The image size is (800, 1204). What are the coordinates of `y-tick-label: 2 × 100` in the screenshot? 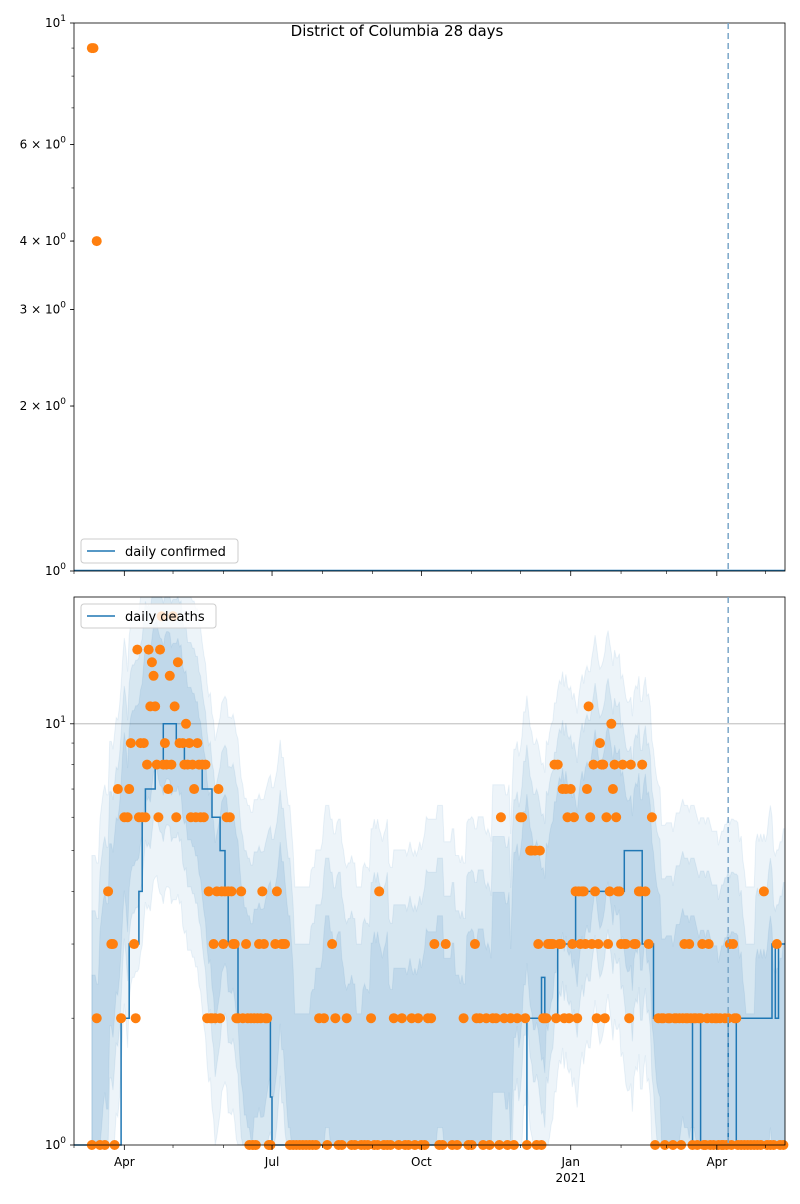 It's located at (43, 405).